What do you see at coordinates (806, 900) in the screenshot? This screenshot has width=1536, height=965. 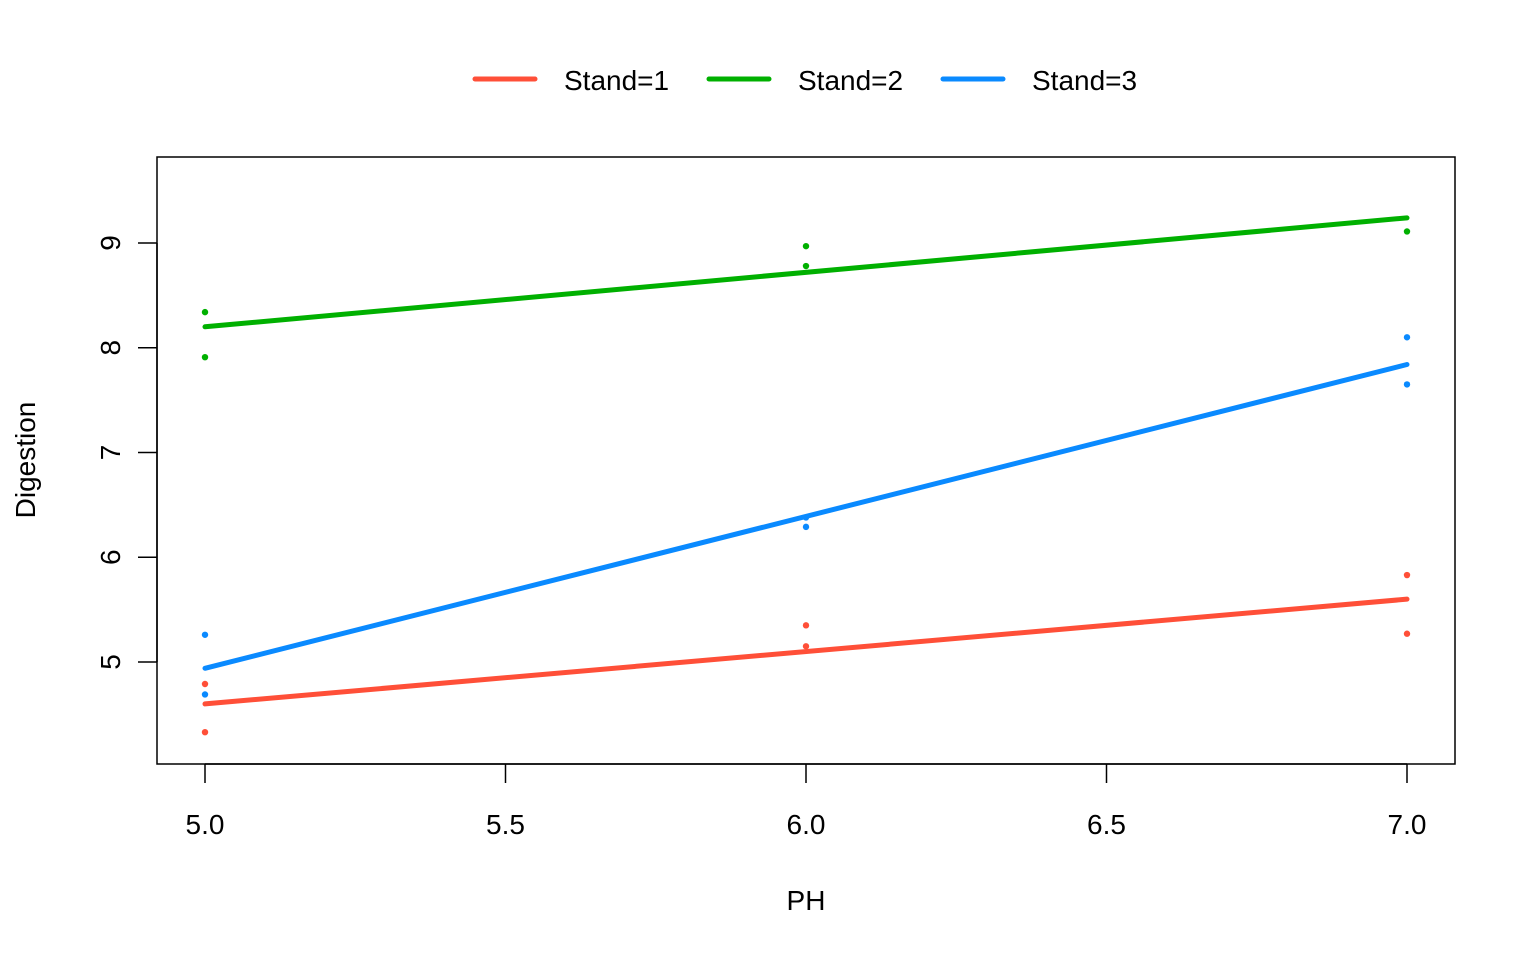 I see `x-axis-label: PH` at bounding box center [806, 900].